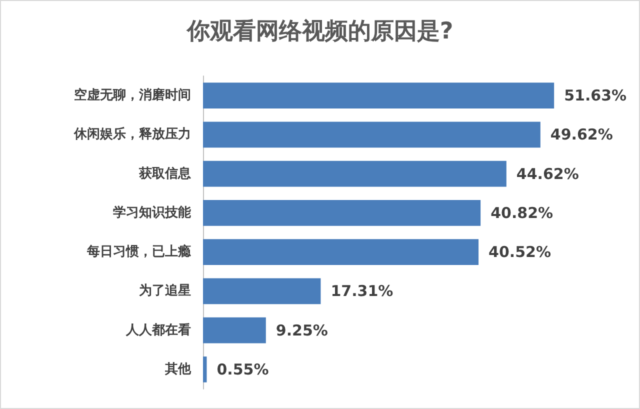  I want to click on data-label: 0.55%, so click(242, 369).